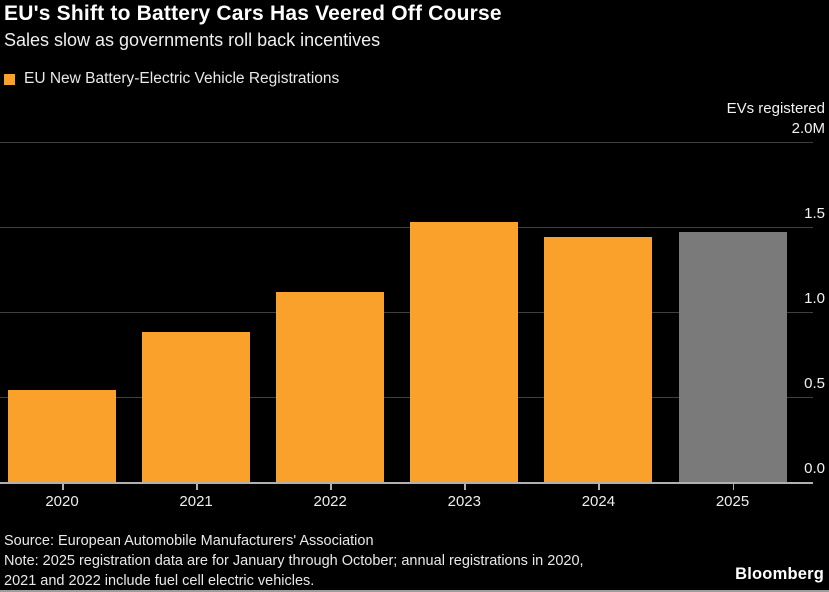  What do you see at coordinates (599, 487) in the screenshot?
I see `x-tick-2024` at bounding box center [599, 487].